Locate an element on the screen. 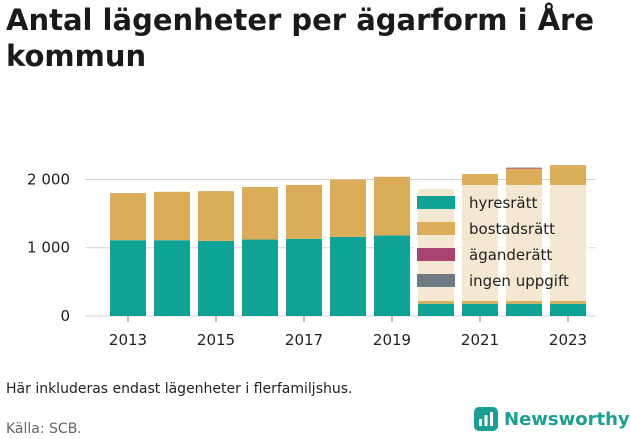  source-text: Källa: SCB. is located at coordinates (44, 429).